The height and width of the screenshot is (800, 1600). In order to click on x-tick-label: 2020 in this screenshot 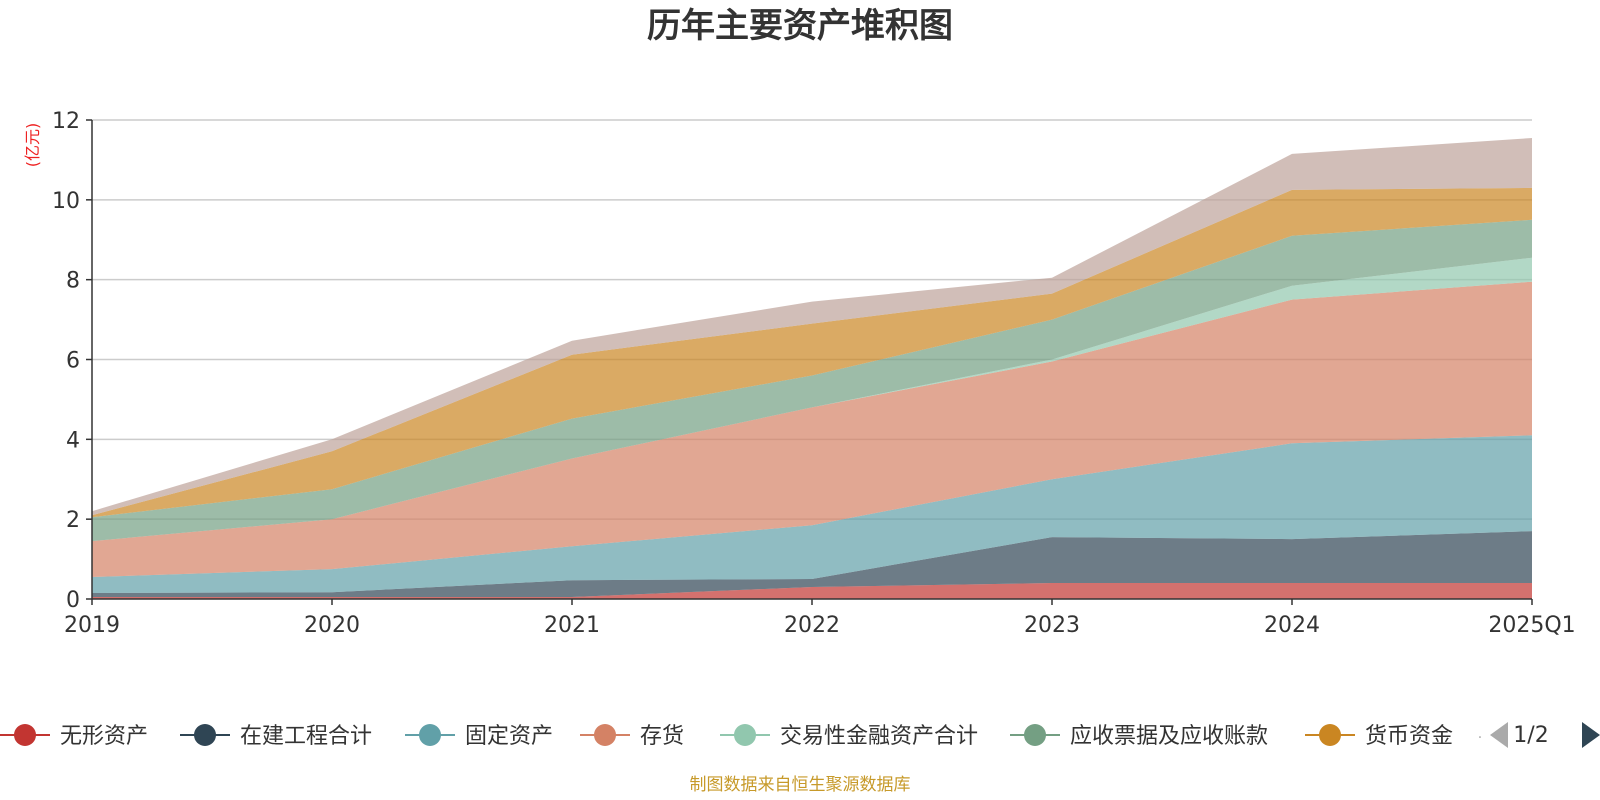, I will do `click(332, 625)`.